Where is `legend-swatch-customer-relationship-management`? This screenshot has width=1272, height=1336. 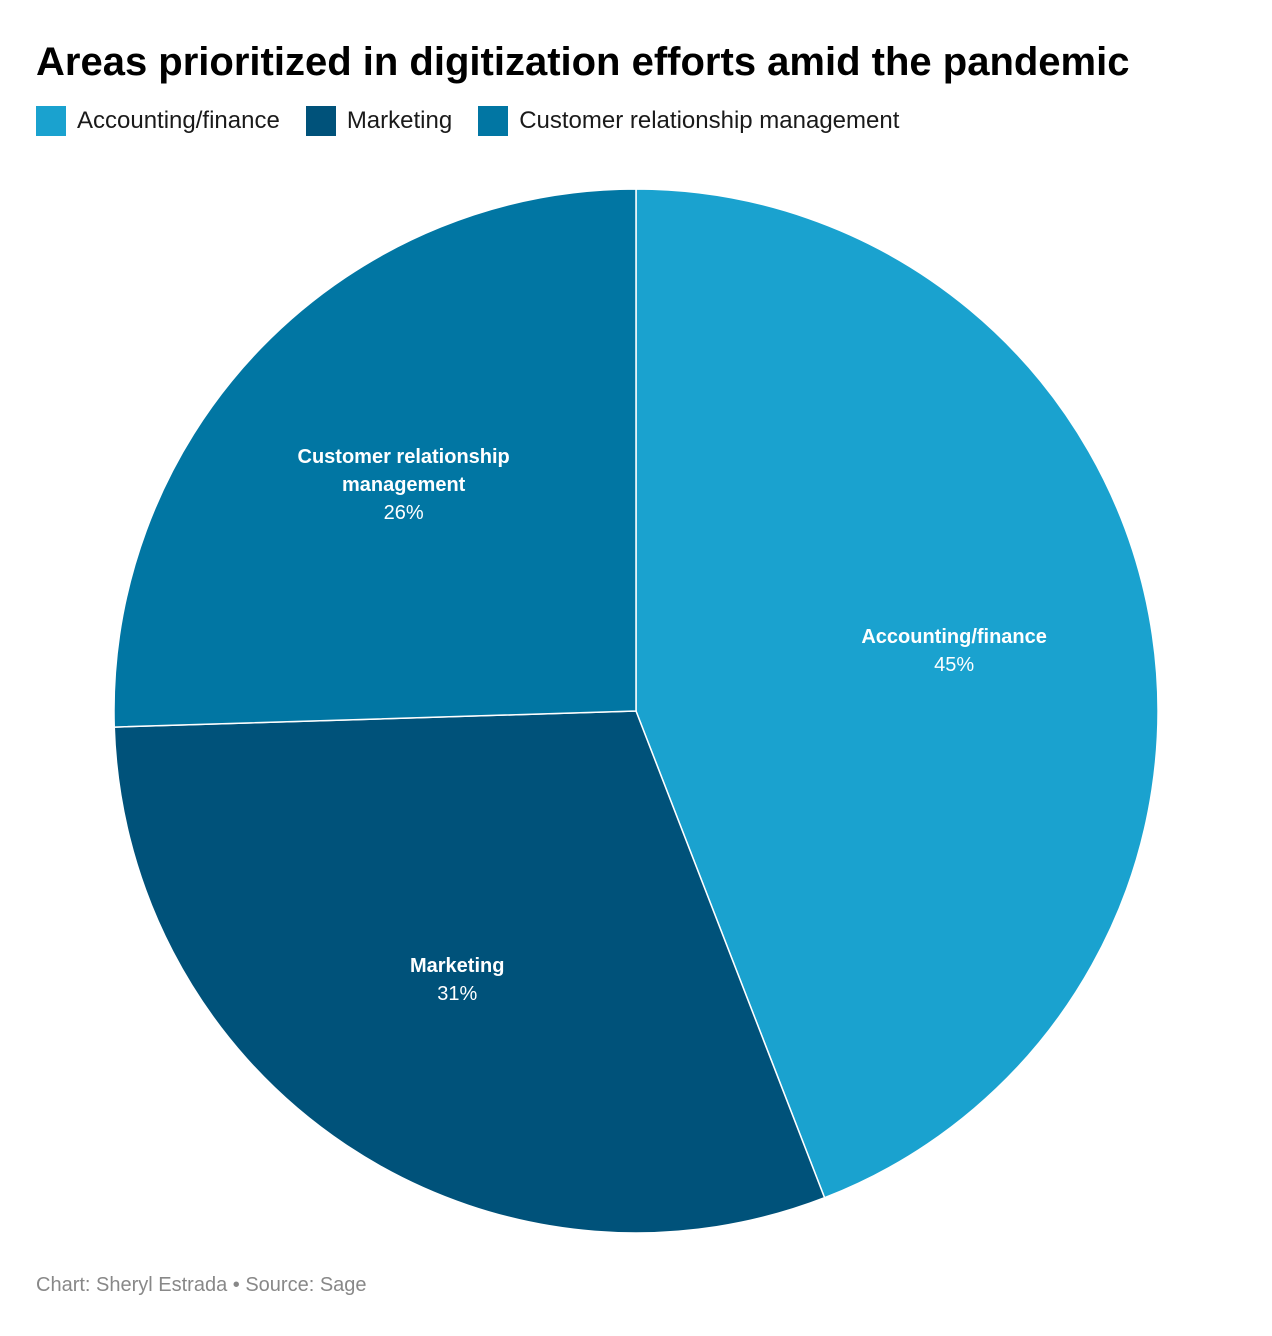 legend-swatch-customer-relationship-management is located at coordinates (493, 121).